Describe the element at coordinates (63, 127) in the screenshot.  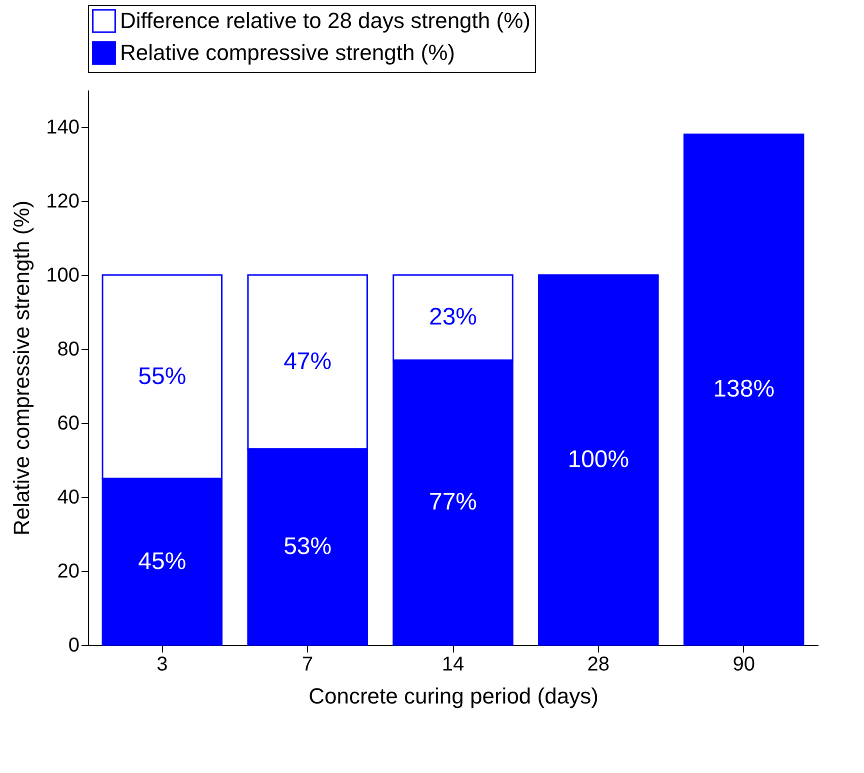
I see `y-tick-label: 140` at that location.